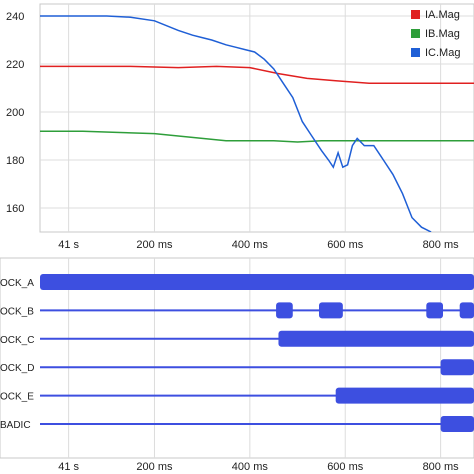  What do you see at coordinates (442, 34) in the screenshot?
I see `legend-entry: IB.Mag` at bounding box center [442, 34].